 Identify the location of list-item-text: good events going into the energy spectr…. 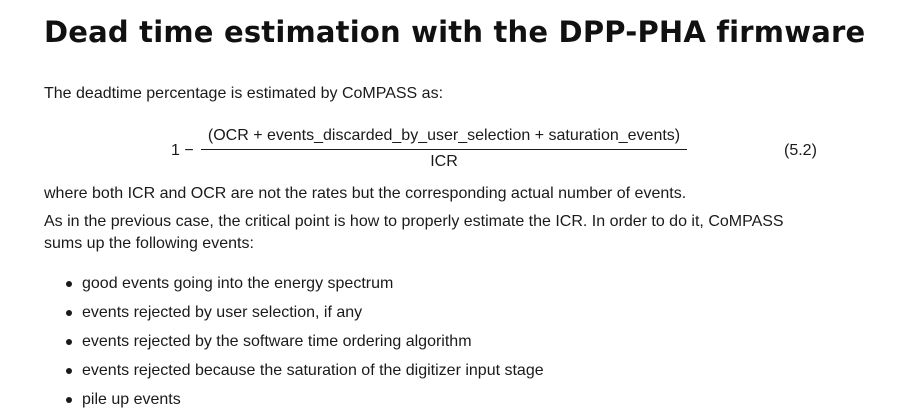
(238, 283).